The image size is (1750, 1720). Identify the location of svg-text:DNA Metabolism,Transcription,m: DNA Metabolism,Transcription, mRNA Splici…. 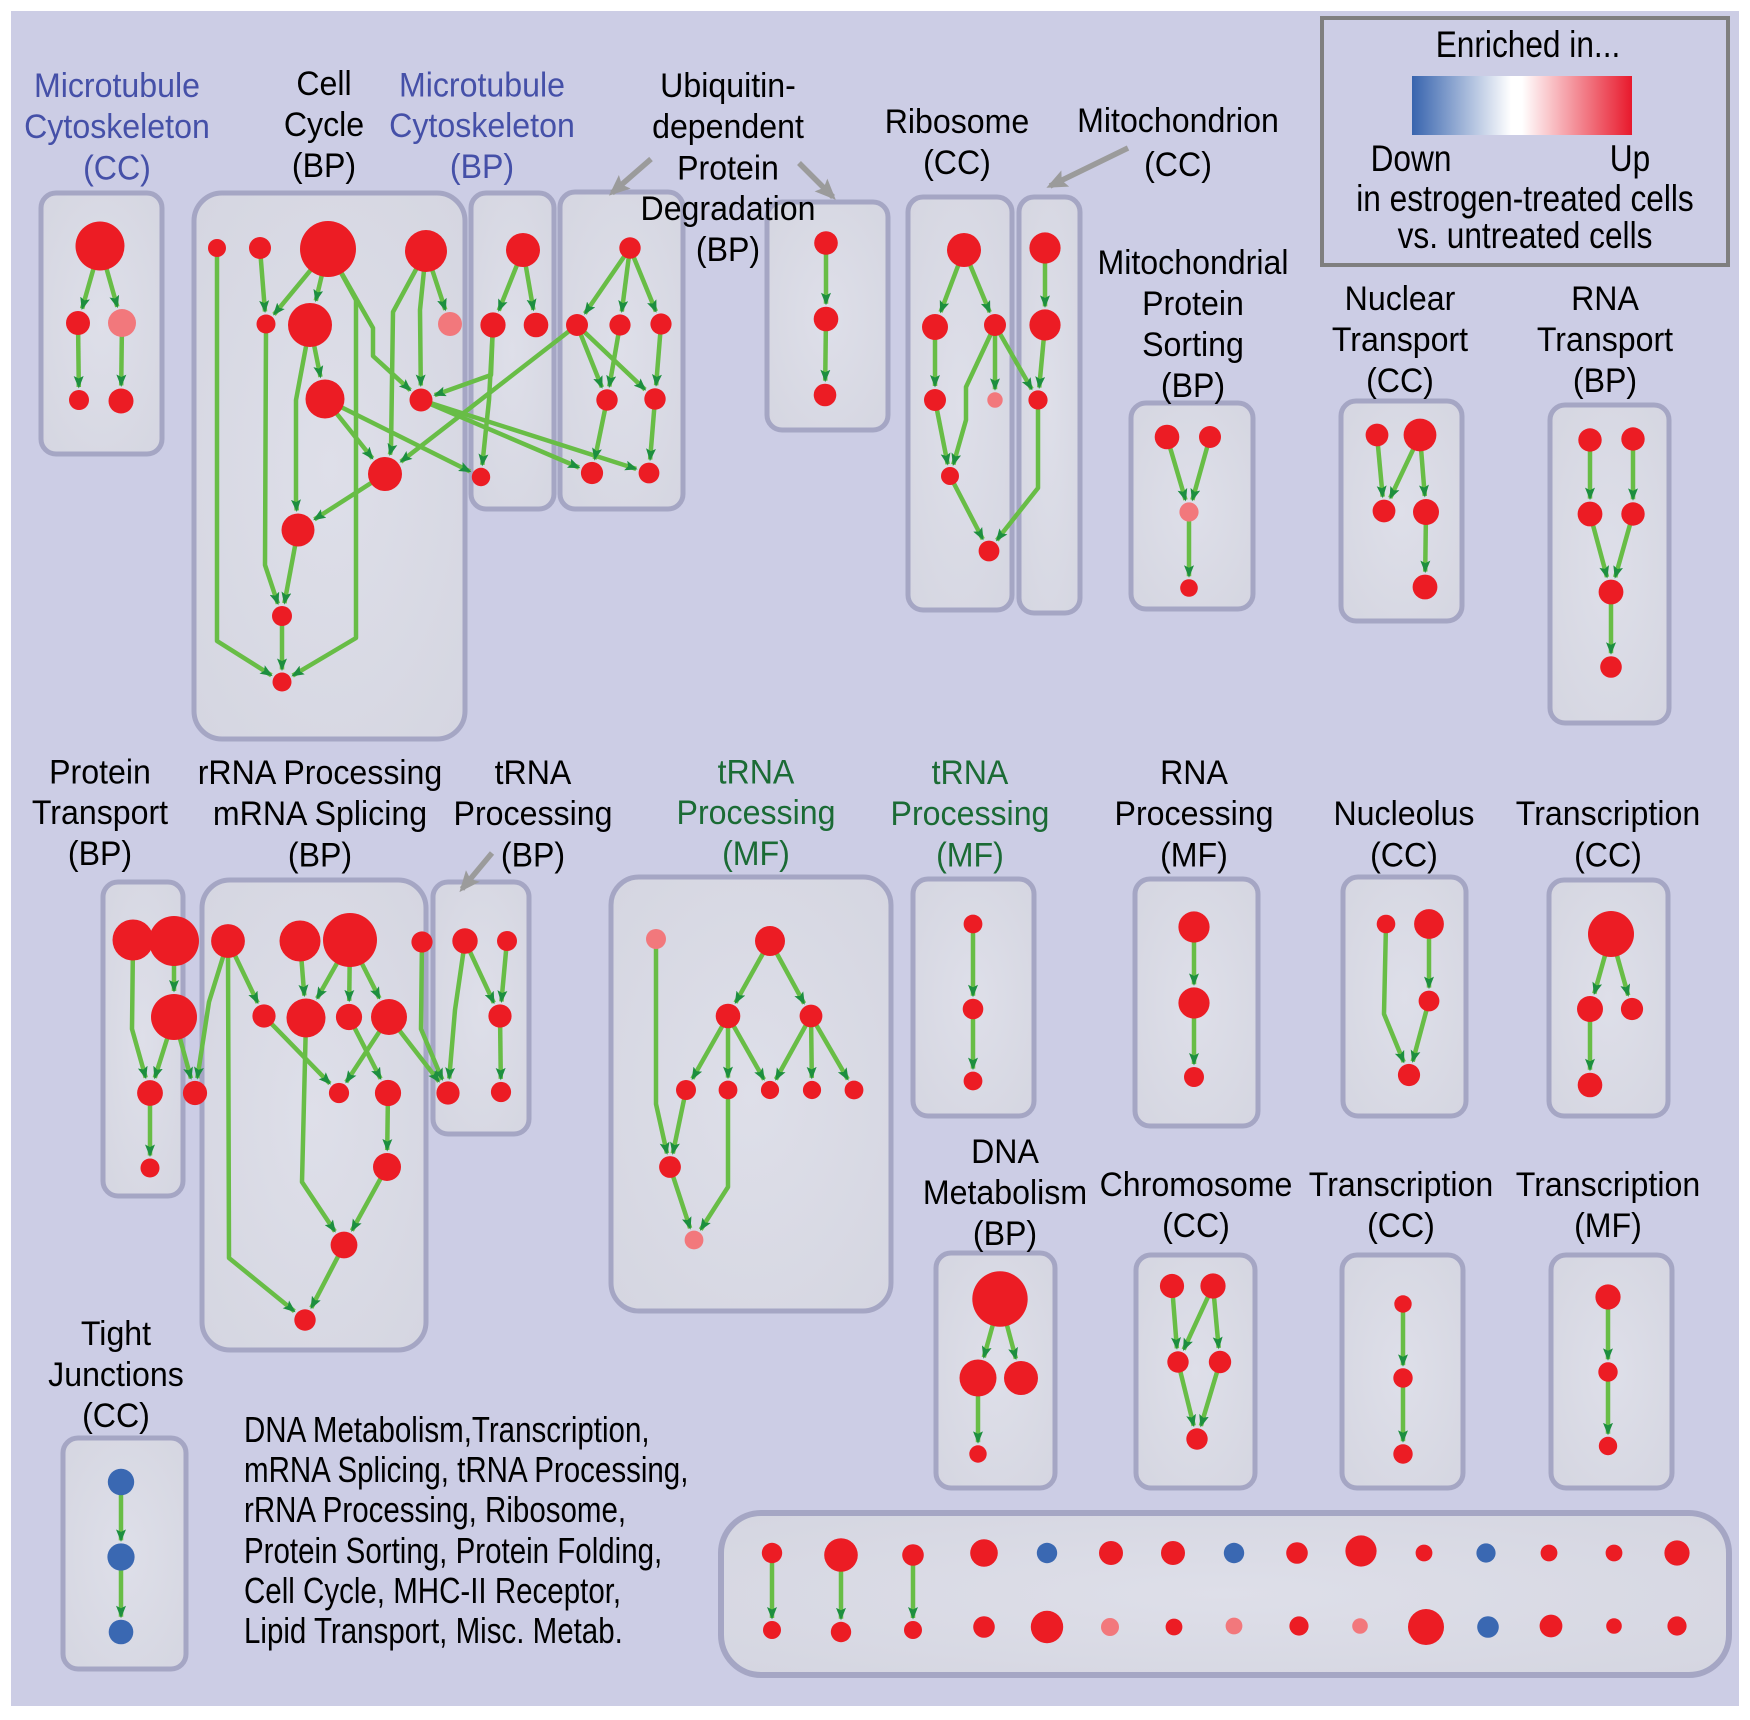
(466, 1529).